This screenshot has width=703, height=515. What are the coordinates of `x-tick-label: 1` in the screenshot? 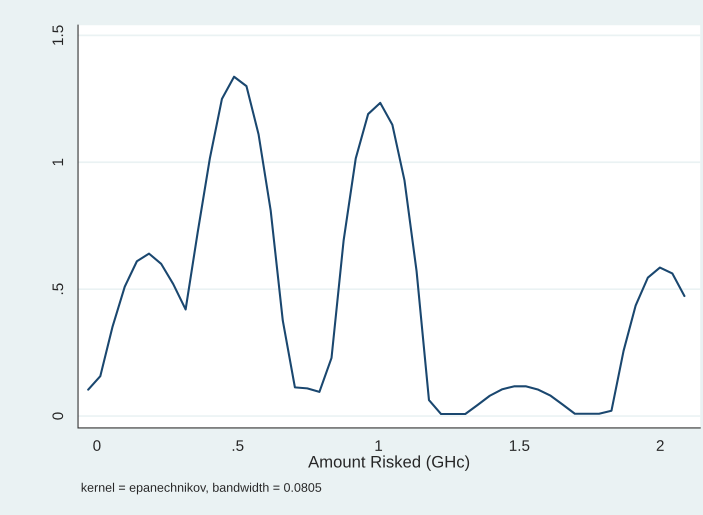 It's located at (378, 445).